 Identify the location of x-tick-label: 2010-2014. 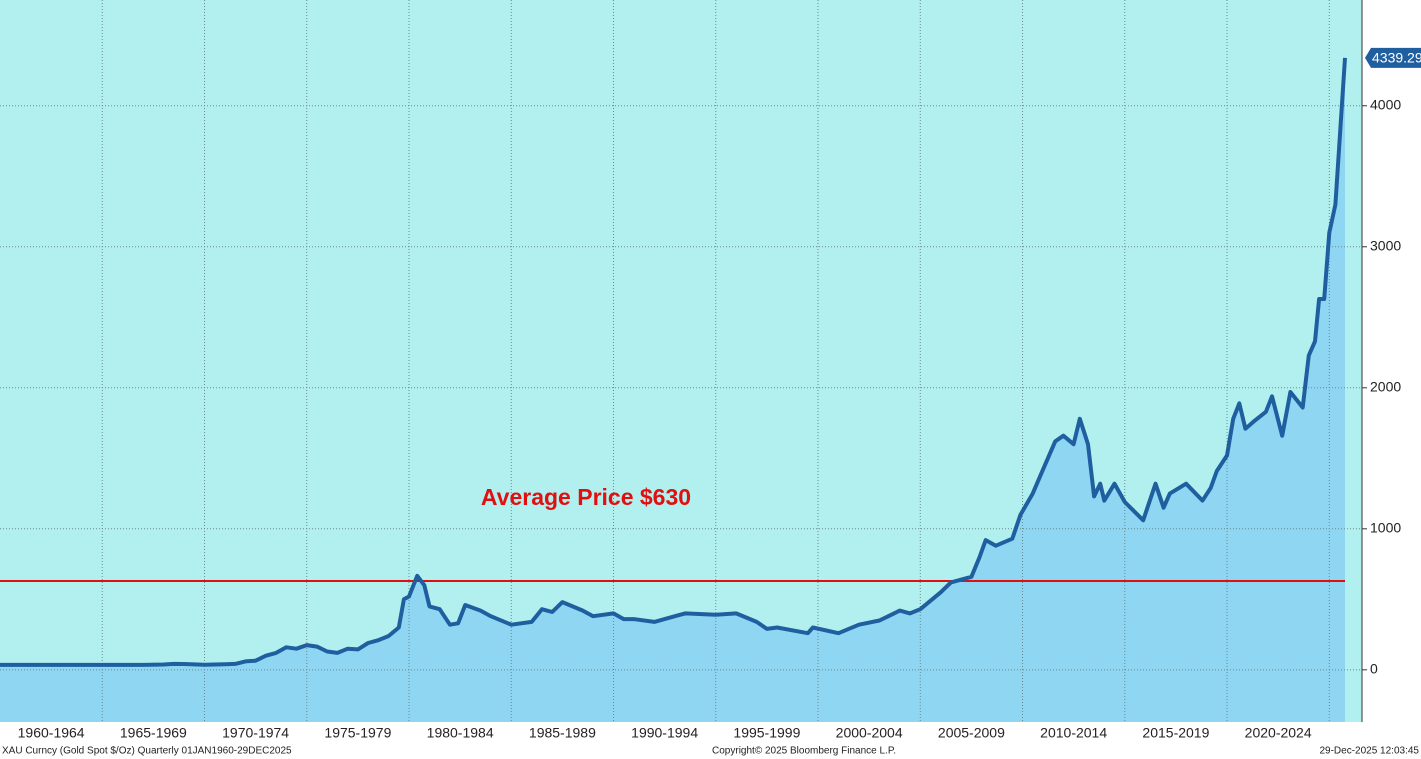
(1073, 733).